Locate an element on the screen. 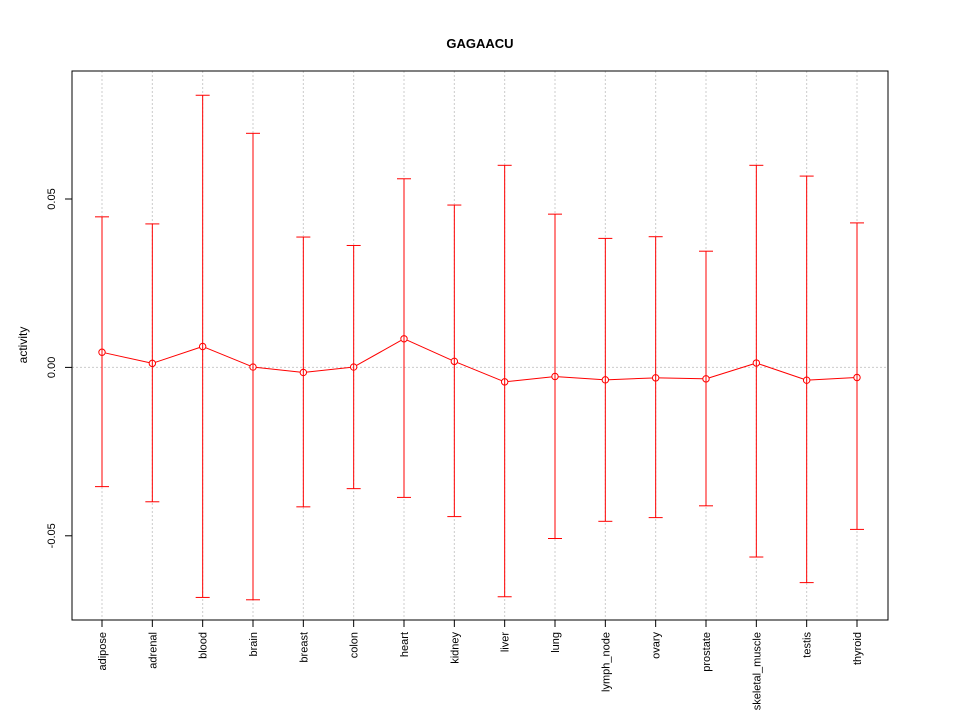  y-axis-label: activity is located at coordinates (23, 345).